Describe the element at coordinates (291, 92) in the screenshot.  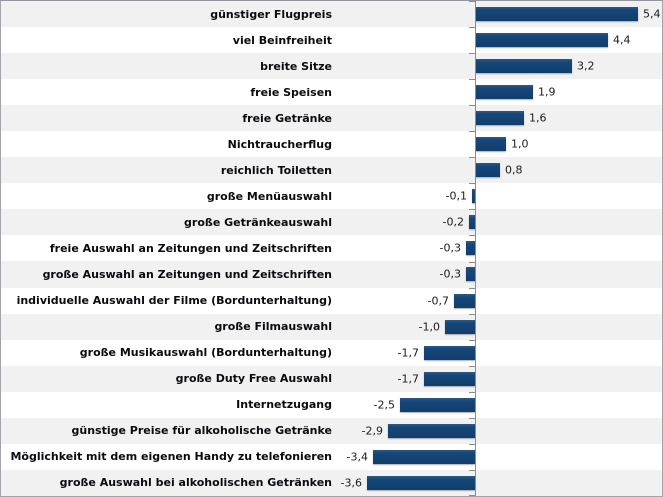
I see `category-label: freie Speisen` at that location.